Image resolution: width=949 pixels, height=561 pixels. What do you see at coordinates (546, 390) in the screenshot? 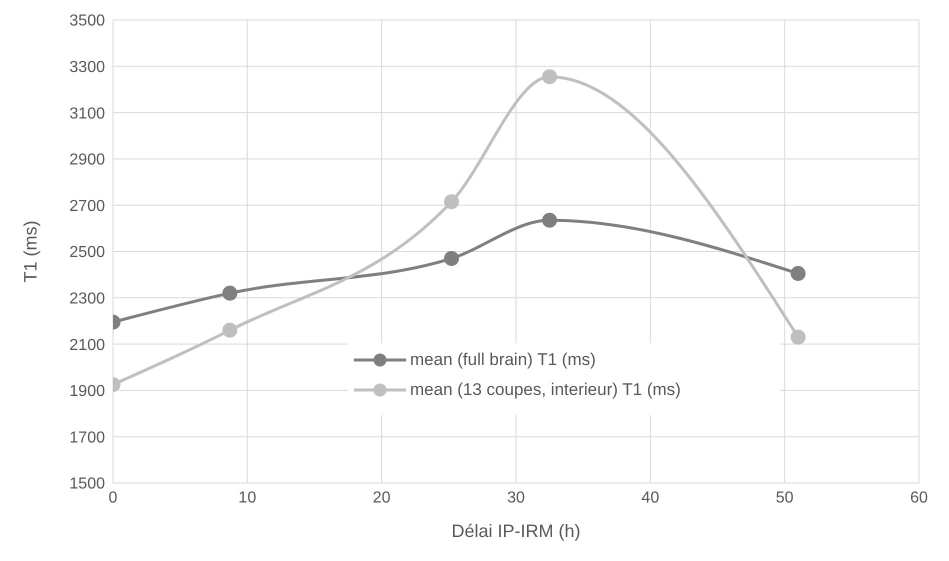
I see `legend-label: mean (13 coupes, interieur) T1 (ms)` at bounding box center [546, 390].